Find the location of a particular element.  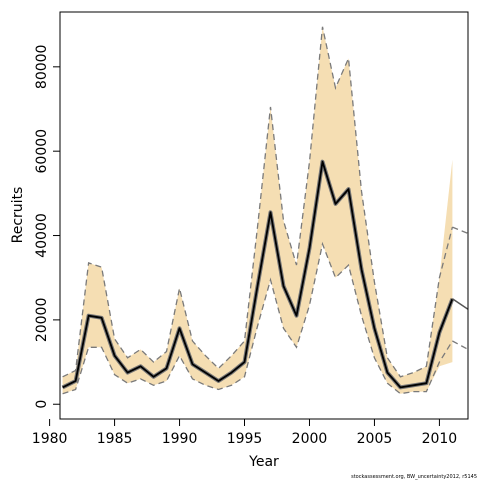

x-axis-title: Year is located at coordinates (263, 462).